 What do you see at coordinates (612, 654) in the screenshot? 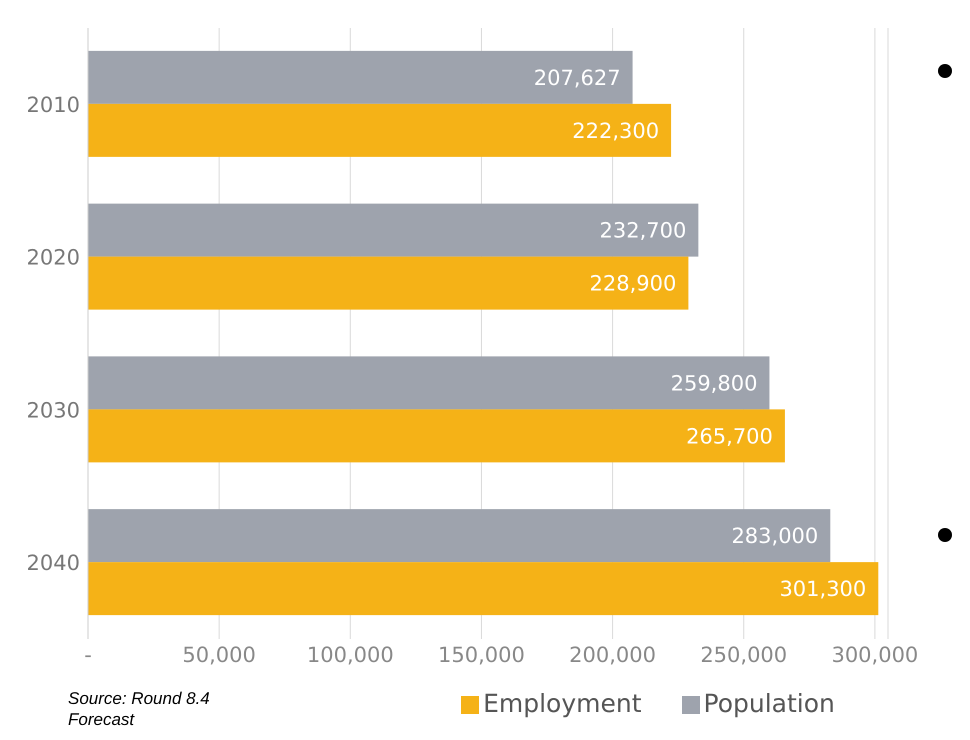
I see `x-tick-label: 200,000` at bounding box center [612, 654].